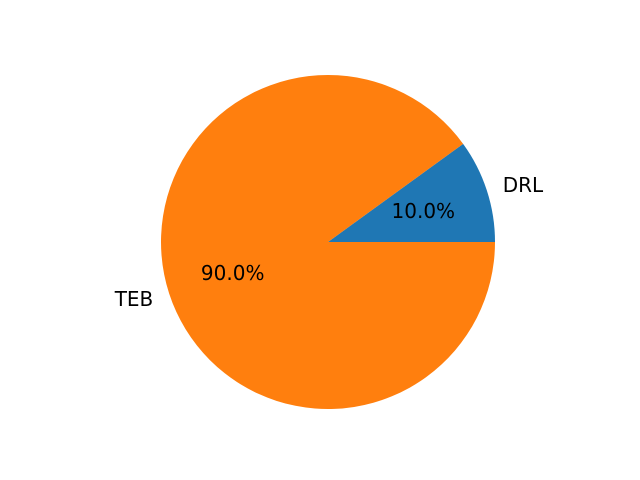 Image resolution: width=640 pixels, height=480 pixels. Describe the element at coordinates (411, 192) in the screenshot. I see `pie-slice-drl` at that location.